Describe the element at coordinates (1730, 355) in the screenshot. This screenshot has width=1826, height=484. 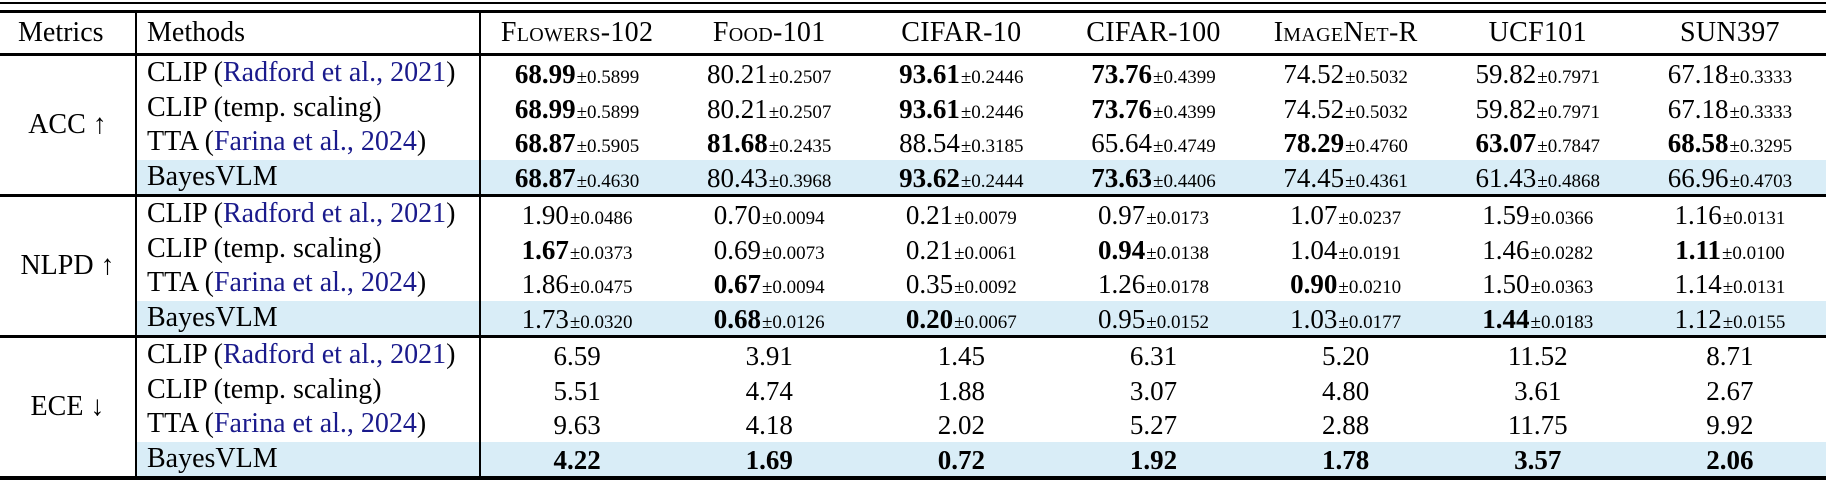
I see `result-cell: 8.71` at that location.